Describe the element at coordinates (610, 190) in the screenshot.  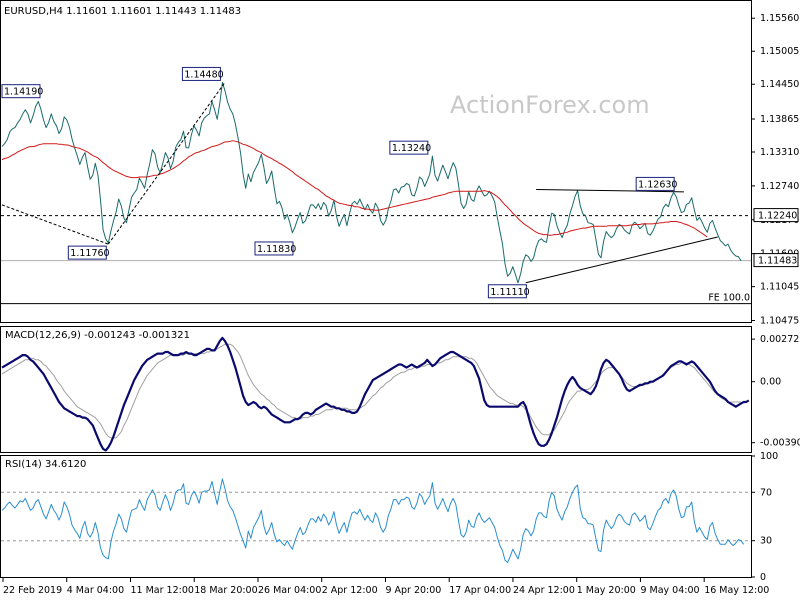
I see `top-channel-line` at that location.